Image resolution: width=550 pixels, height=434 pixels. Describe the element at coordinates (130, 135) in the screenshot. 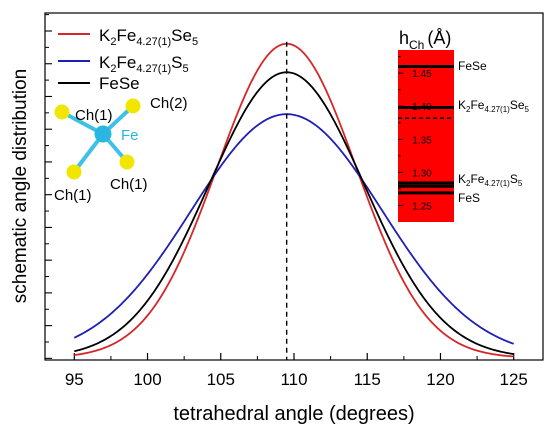

I see `fe-label: Fe` at that location.